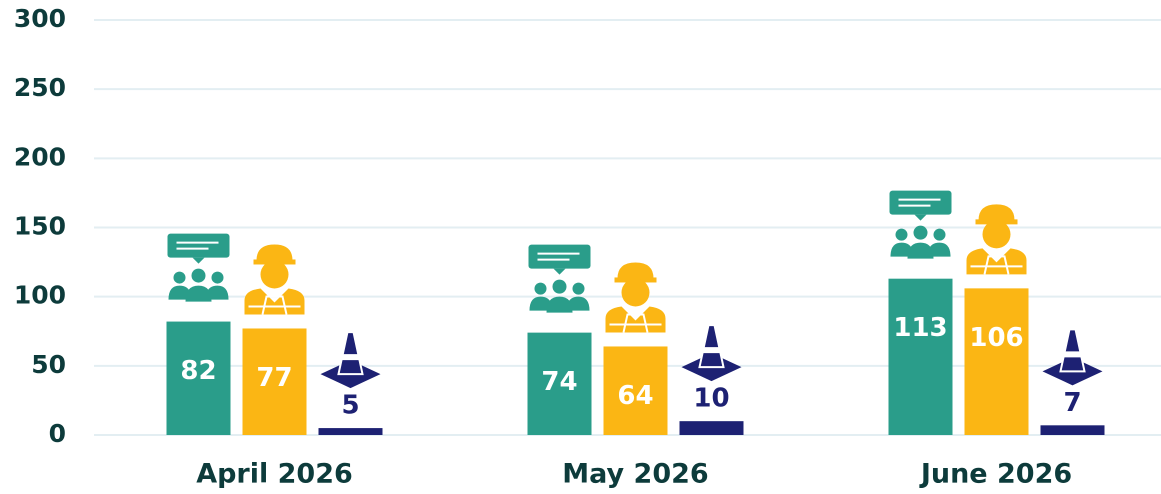 The width and height of the screenshot is (1161, 494). Describe the element at coordinates (274, 474) in the screenshot. I see `x-tick-label: April 2026` at that location.